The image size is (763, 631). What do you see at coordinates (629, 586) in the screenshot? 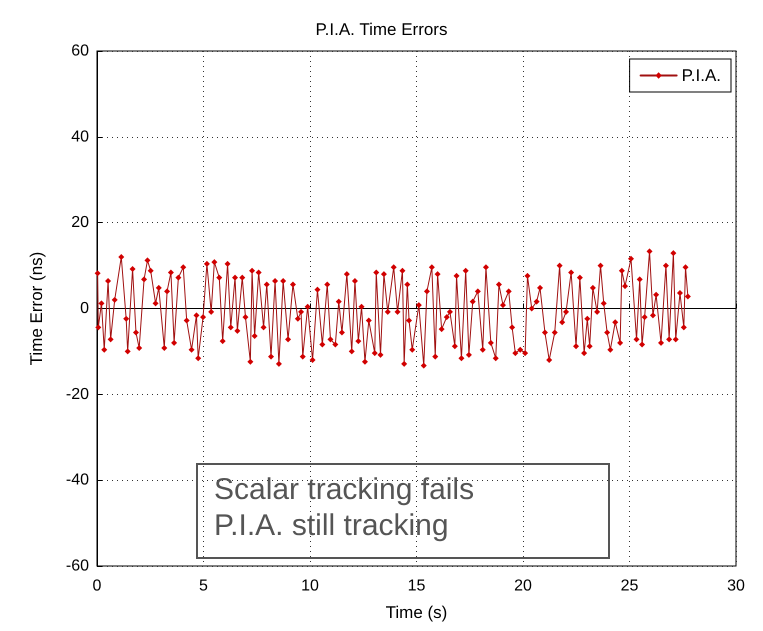
I see `x-tick-label: 25` at bounding box center [629, 586].